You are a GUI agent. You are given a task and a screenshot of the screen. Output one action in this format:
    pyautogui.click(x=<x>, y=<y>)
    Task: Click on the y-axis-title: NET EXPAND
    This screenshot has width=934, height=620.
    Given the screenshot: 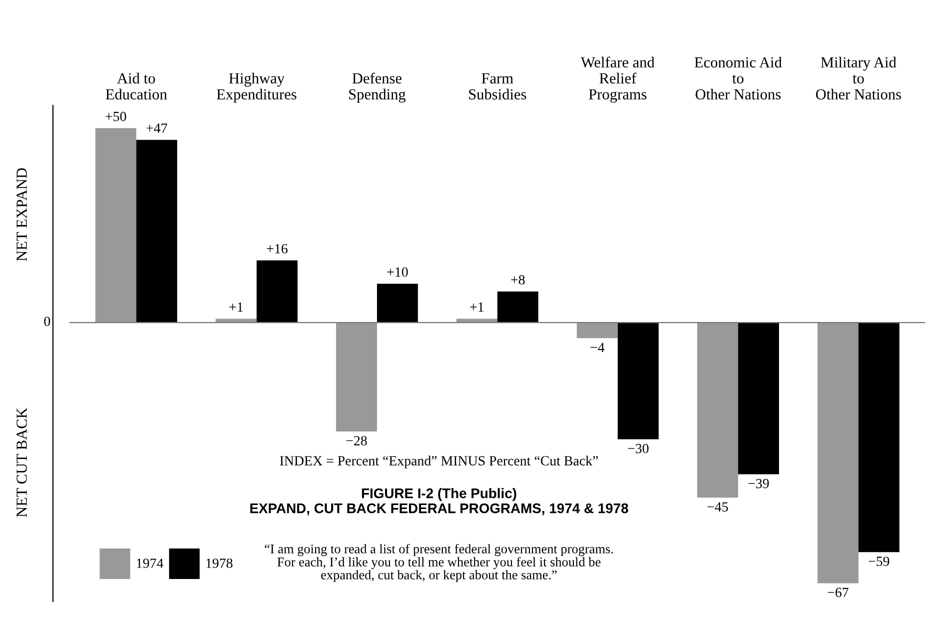 What is the action you would take?
    pyautogui.click(x=21, y=214)
    